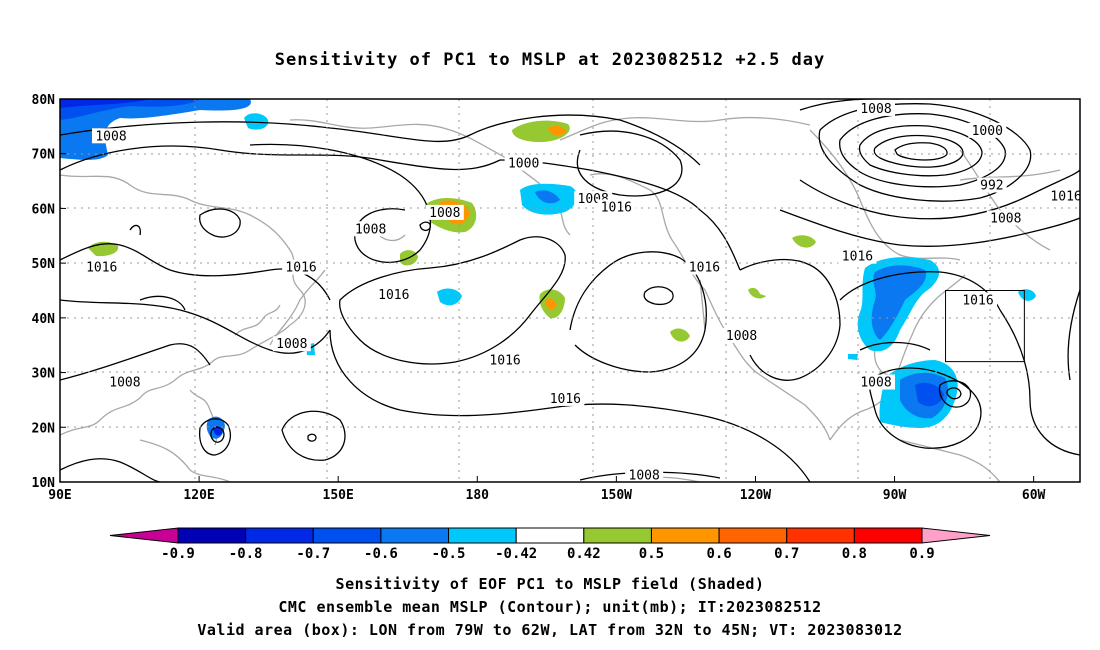 This screenshot has width=1100, height=650. What do you see at coordinates (616, 495) in the screenshot?
I see `lon-tick-label: 150W` at bounding box center [616, 495].